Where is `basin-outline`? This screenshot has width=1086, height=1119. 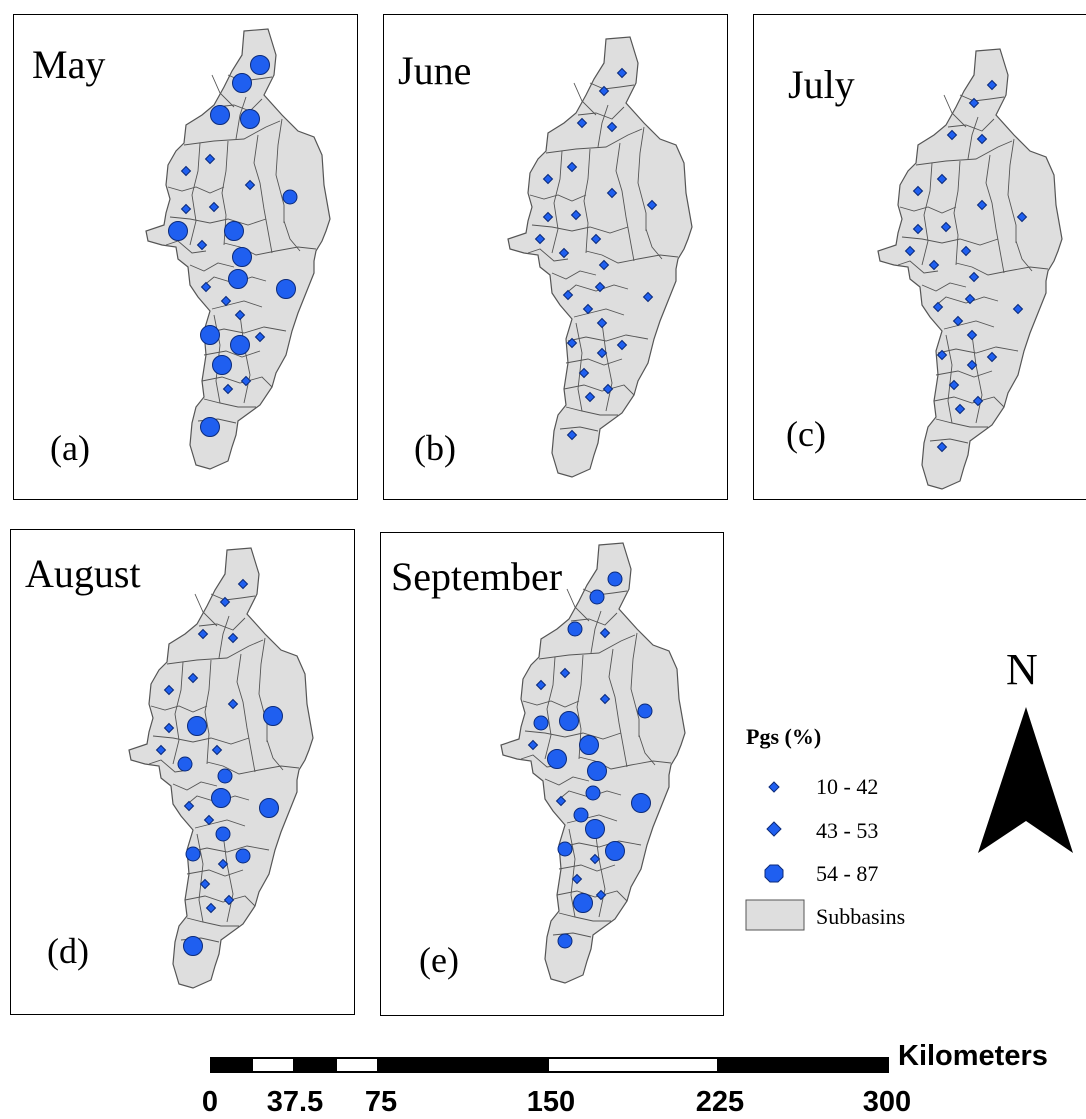 basin-outline is located at coordinates (600, 257).